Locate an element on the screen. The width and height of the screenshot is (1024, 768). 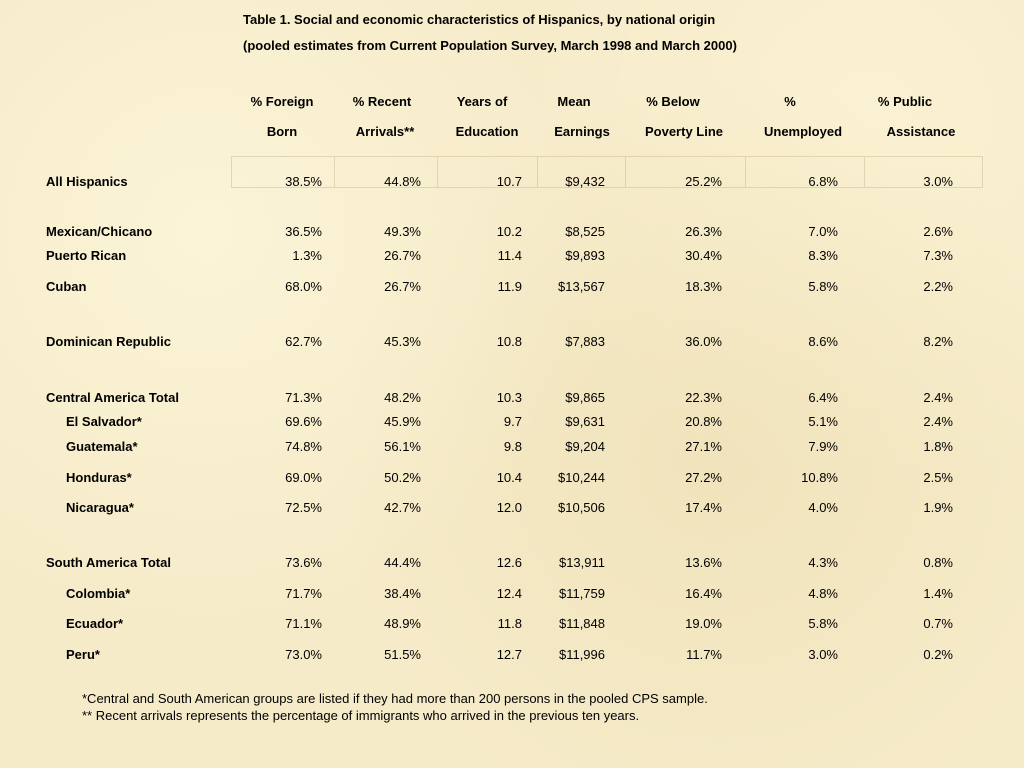
table-cell: 42.7% is located at coordinates (402, 507).